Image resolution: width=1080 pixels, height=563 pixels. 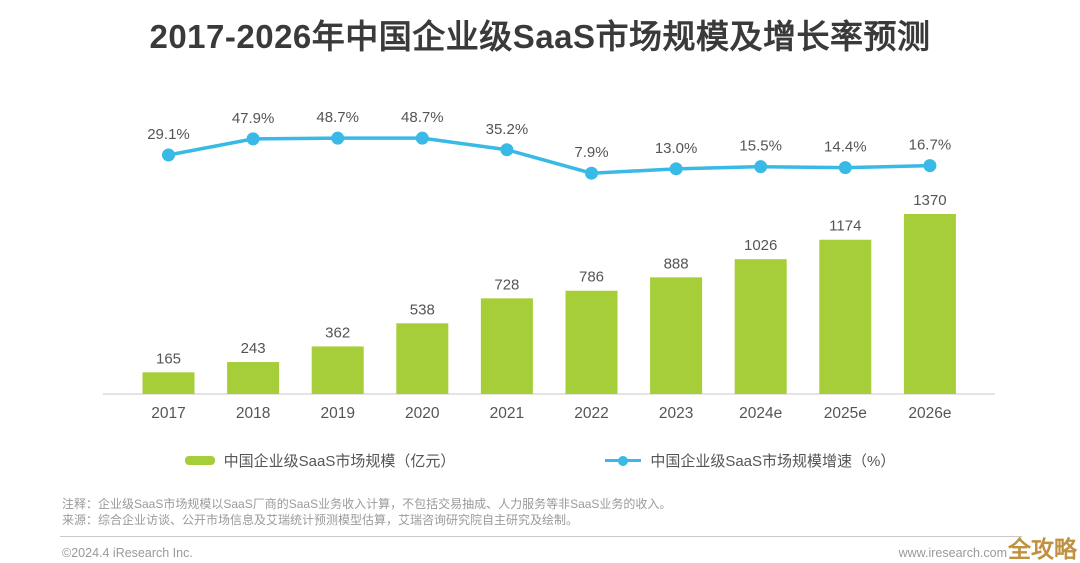 What do you see at coordinates (760, 413) in the screenshot?
I see `x-axis-label-2024e: 2024e` at bounding box center [760, 413].